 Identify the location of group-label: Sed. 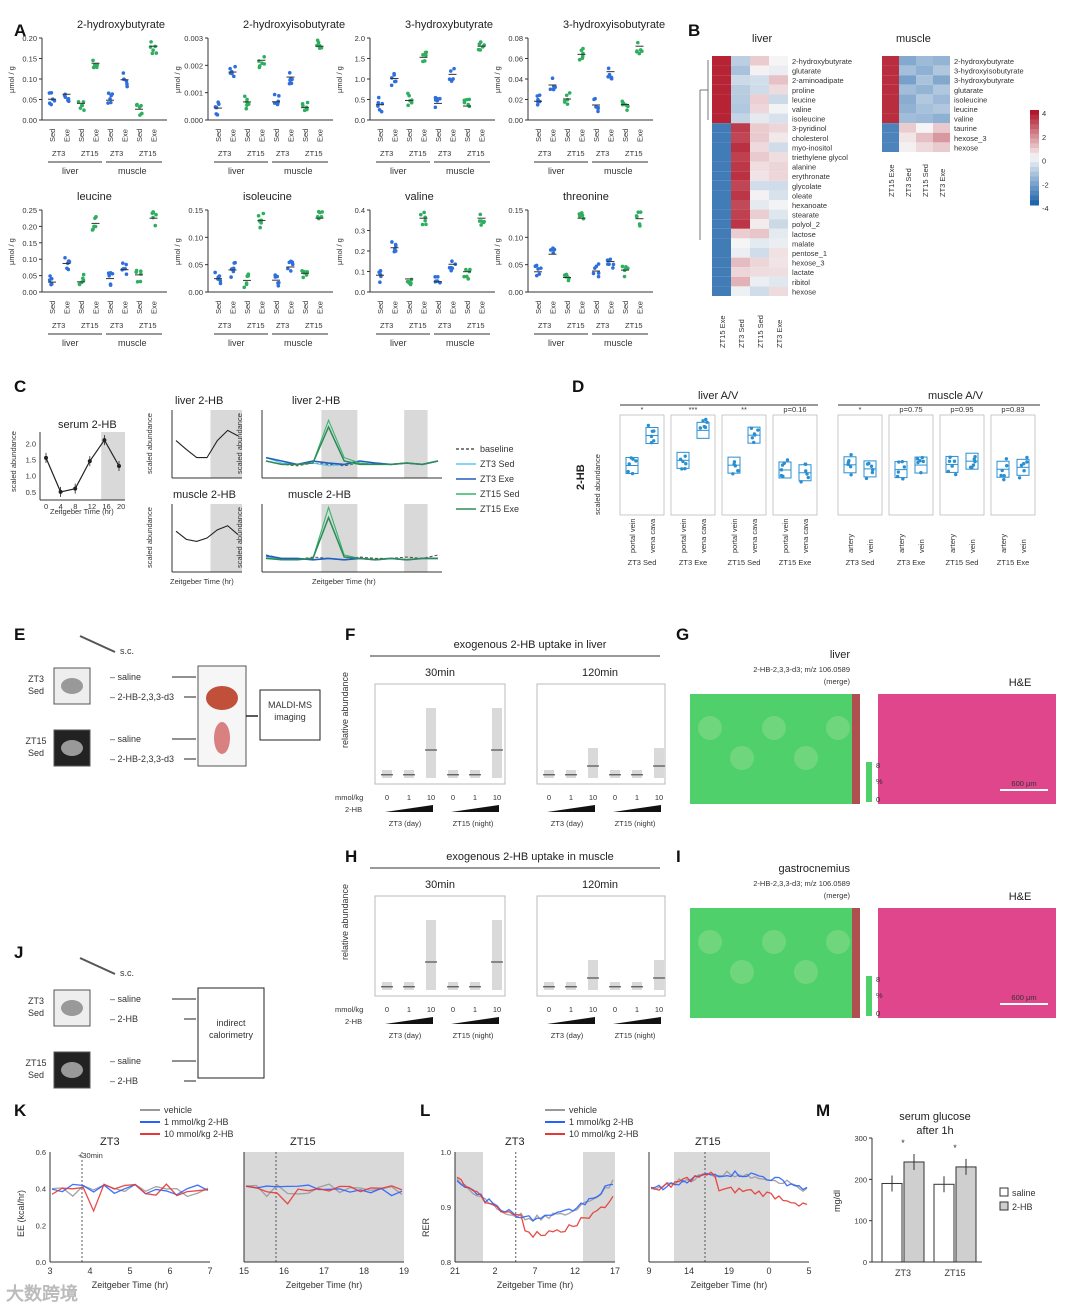
(218, 135).